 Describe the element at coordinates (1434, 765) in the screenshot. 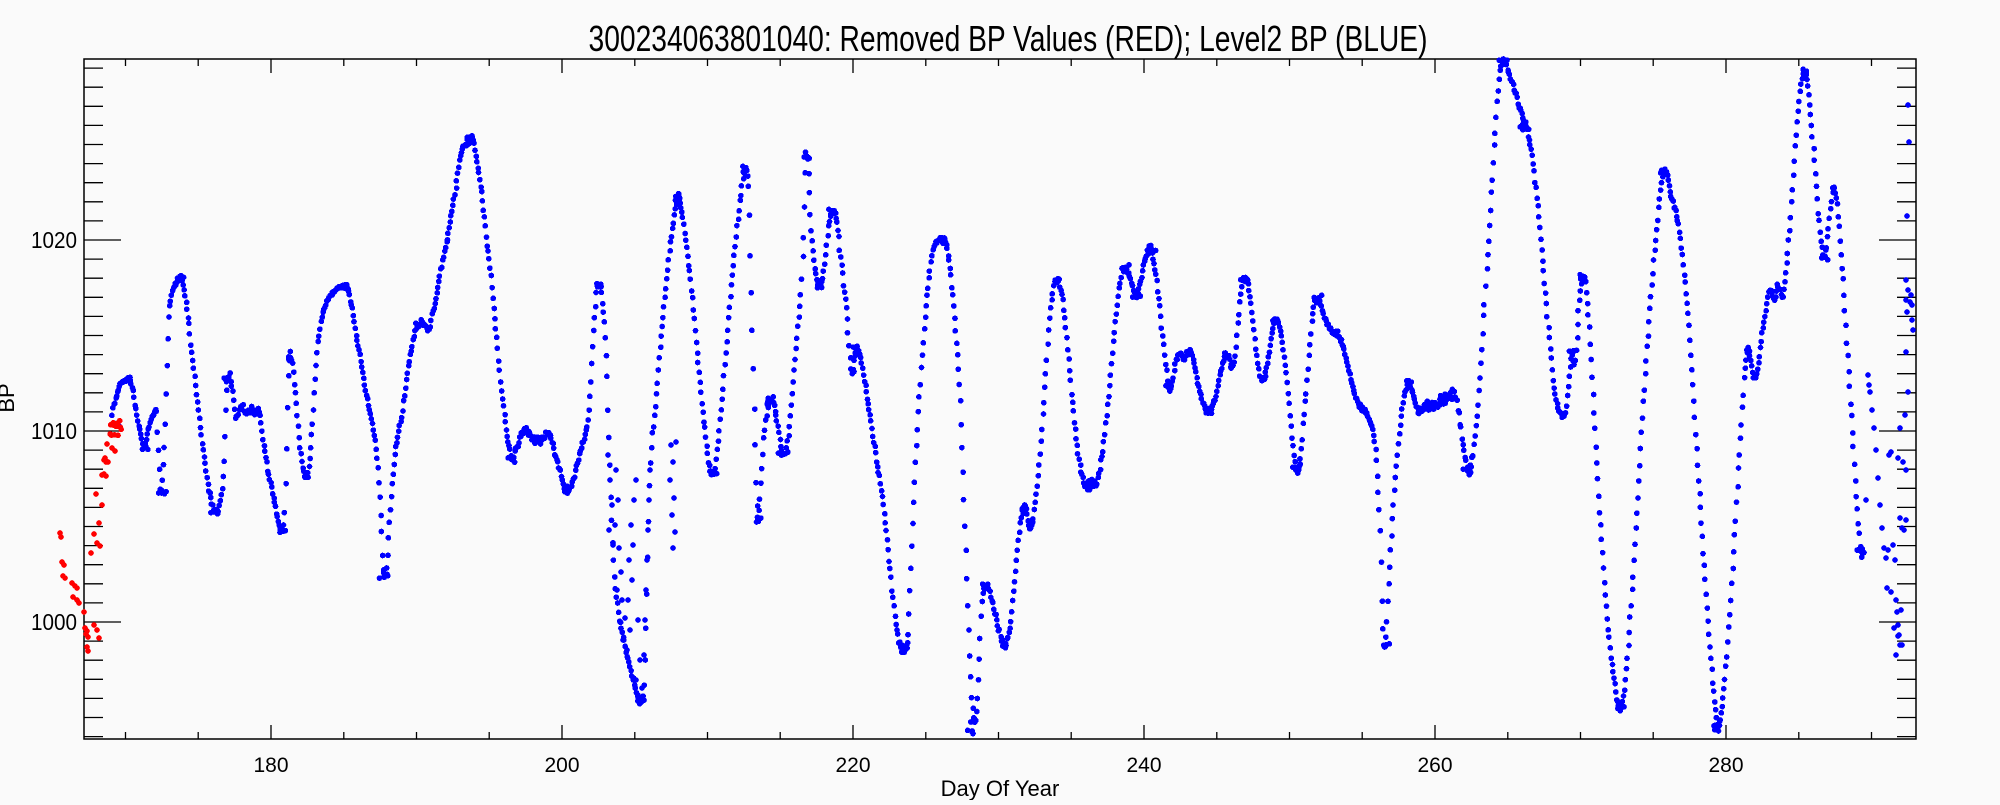

I see `svg-text: 260` at that location.